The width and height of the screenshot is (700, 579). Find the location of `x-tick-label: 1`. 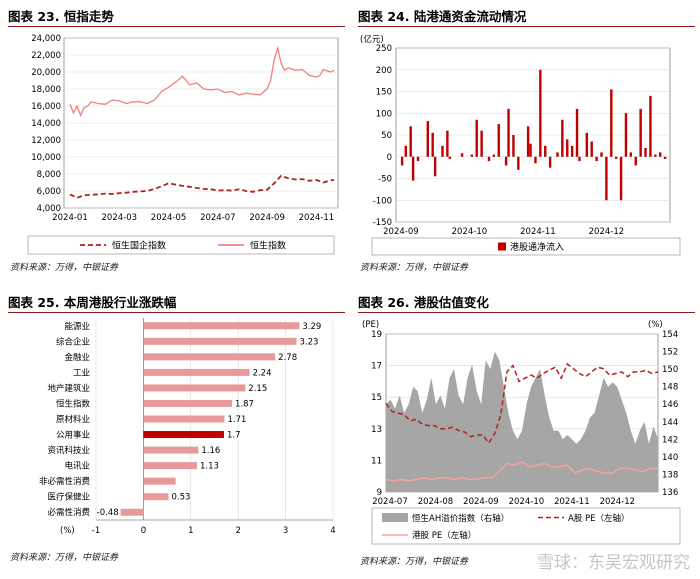

x-tick-label: 1 is located at coordinates (190, 531).